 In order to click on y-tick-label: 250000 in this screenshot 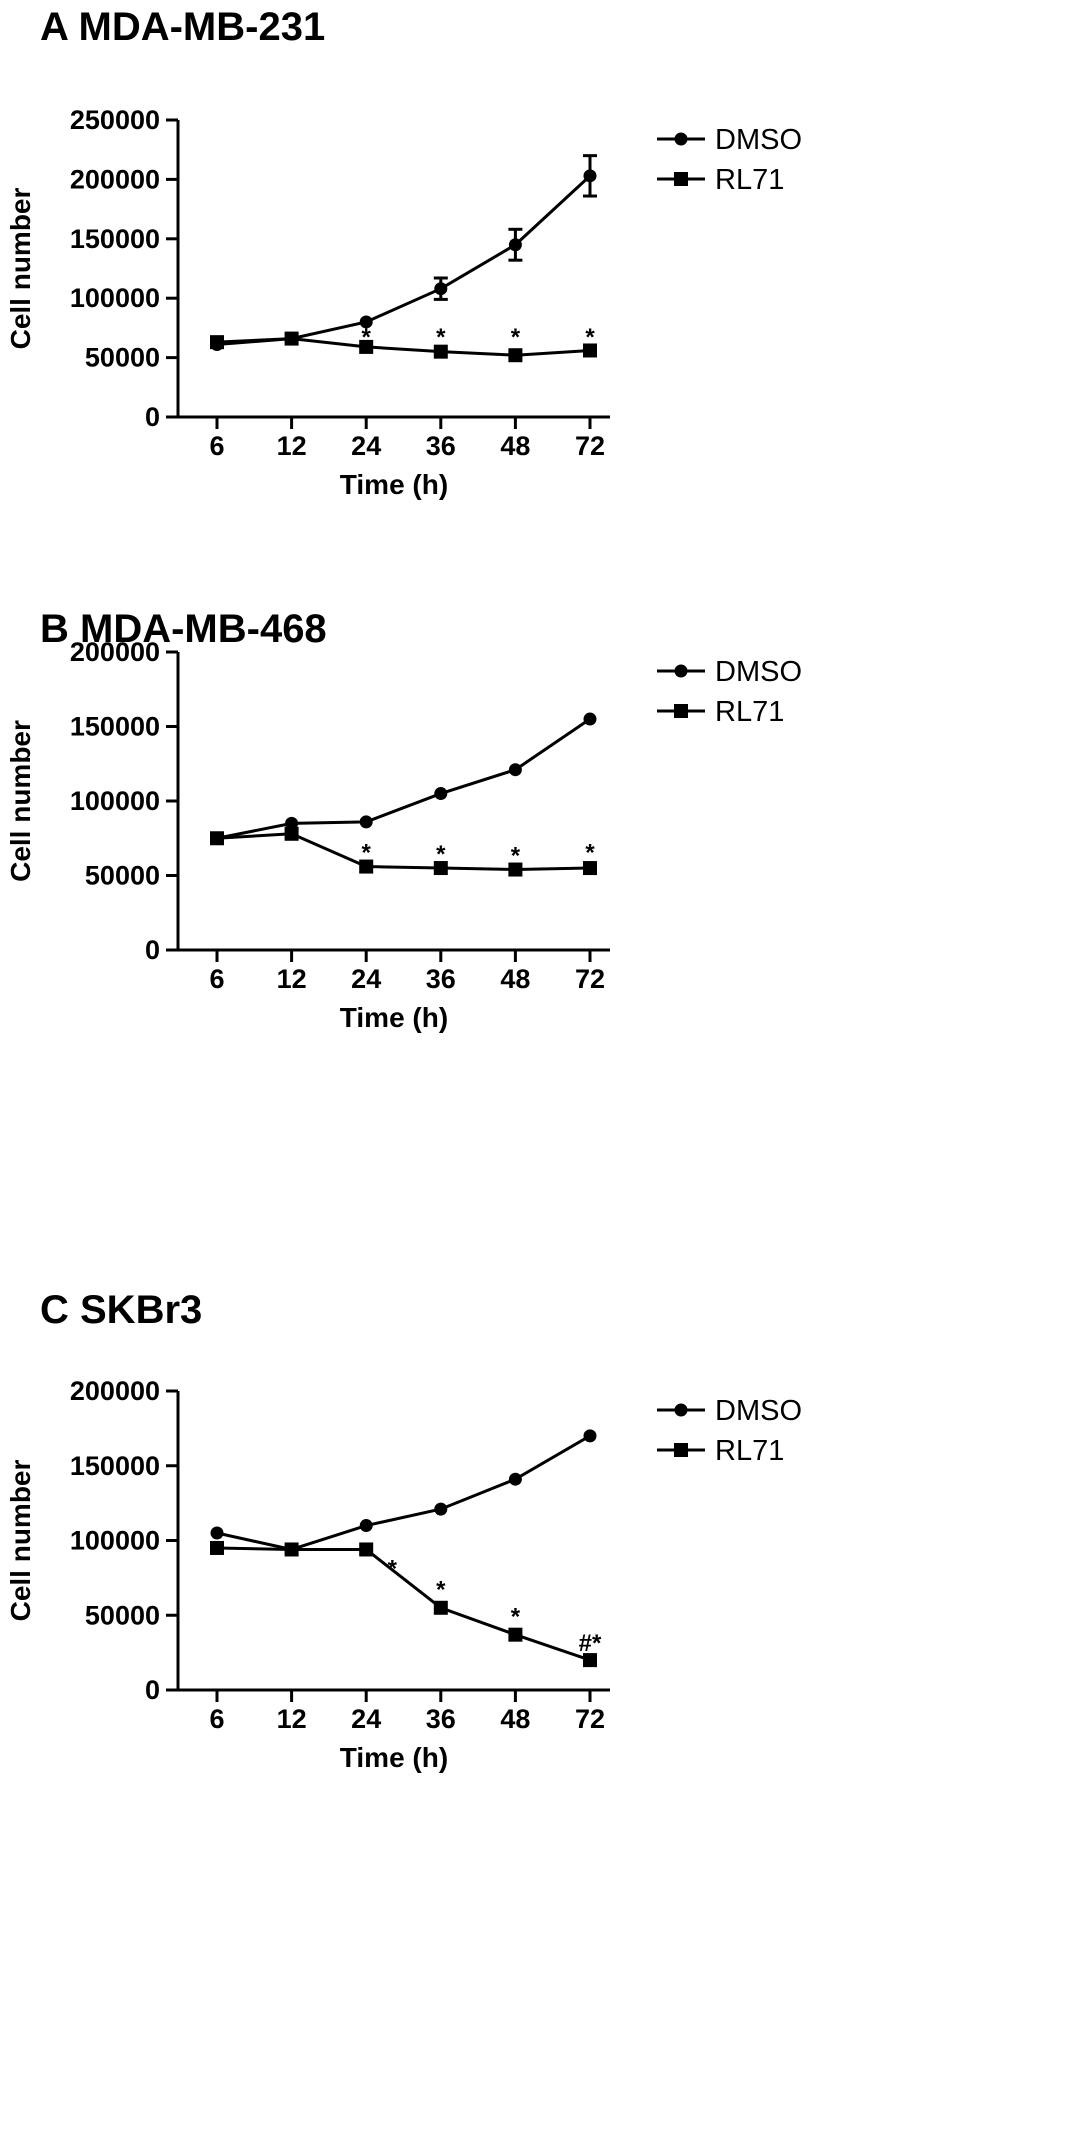, I will do `click(115, 120)`.